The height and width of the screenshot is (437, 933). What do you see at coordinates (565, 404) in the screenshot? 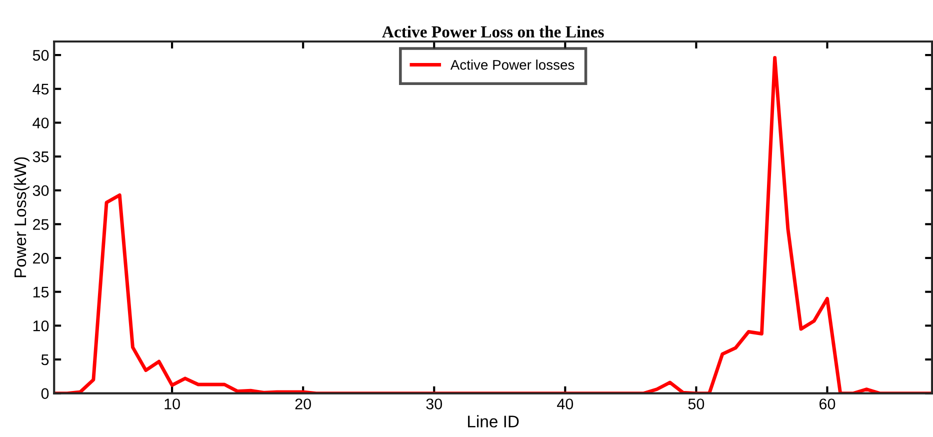
I see `x-tick-label: 40` at bounding box center [565, 404].